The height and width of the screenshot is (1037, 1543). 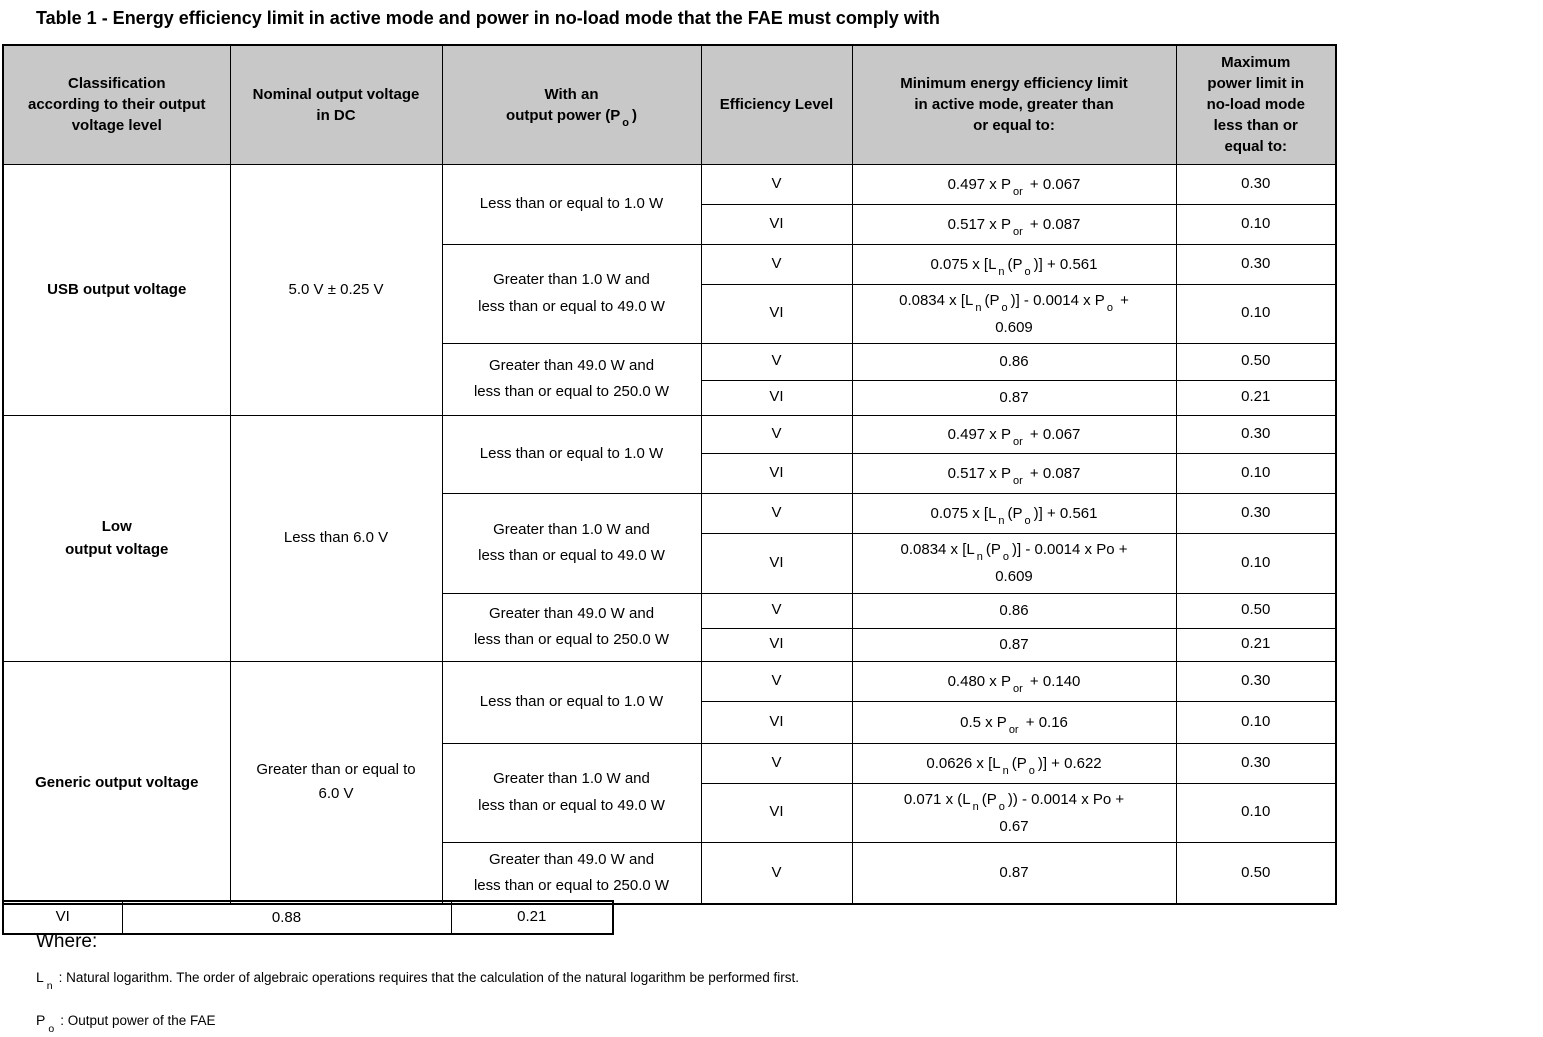 I want to click on formula-cell: 0.0626 x [L n (P o)] + 0.622, so click(x=1014, y=763).